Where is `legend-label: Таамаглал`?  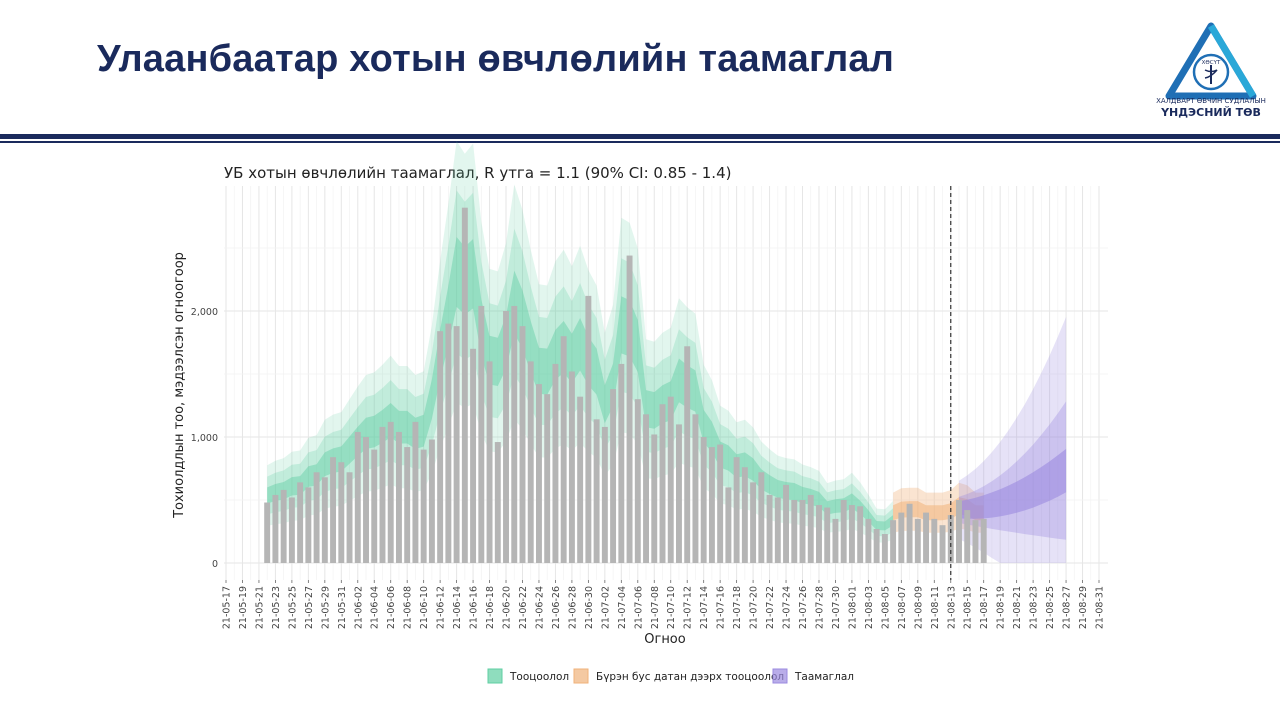
legend-label: Таамаглал is located at coordinates (824, 677).